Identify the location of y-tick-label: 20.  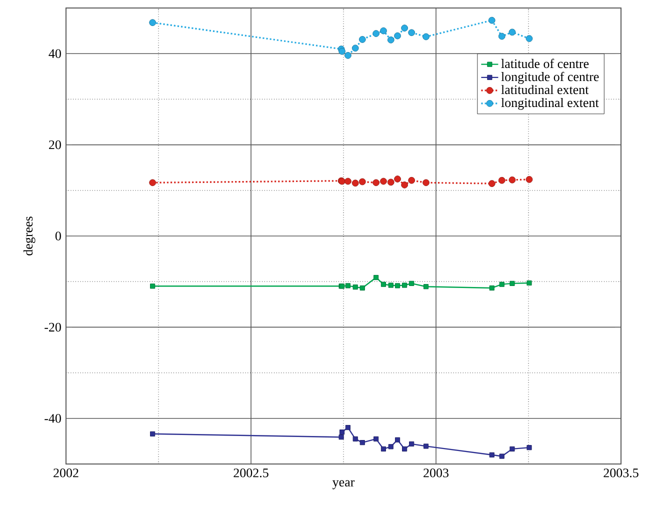
(55, 145).